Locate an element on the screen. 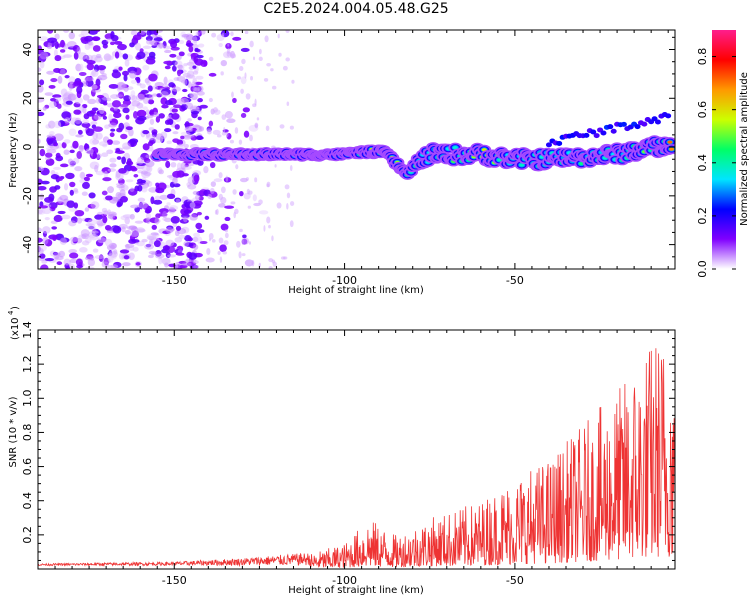 The width and height of the screenshot is (750, 600). colorbar-tick-label: 0.6 is located at coordinates (702, 110).